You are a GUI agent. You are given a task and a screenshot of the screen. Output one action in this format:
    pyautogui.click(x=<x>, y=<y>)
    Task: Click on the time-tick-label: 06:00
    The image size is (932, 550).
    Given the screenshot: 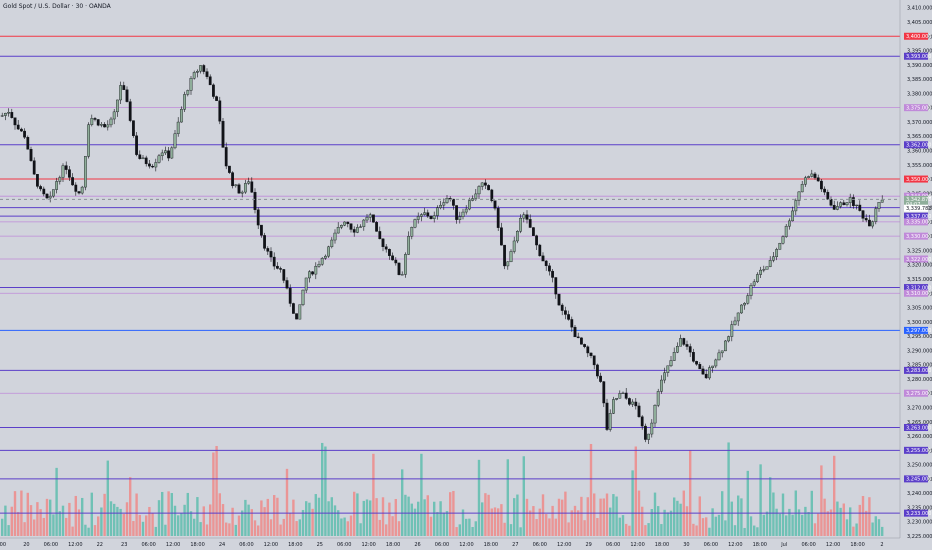 What is the action you would take?
    pyautogui.click(x=540, y=545)
    